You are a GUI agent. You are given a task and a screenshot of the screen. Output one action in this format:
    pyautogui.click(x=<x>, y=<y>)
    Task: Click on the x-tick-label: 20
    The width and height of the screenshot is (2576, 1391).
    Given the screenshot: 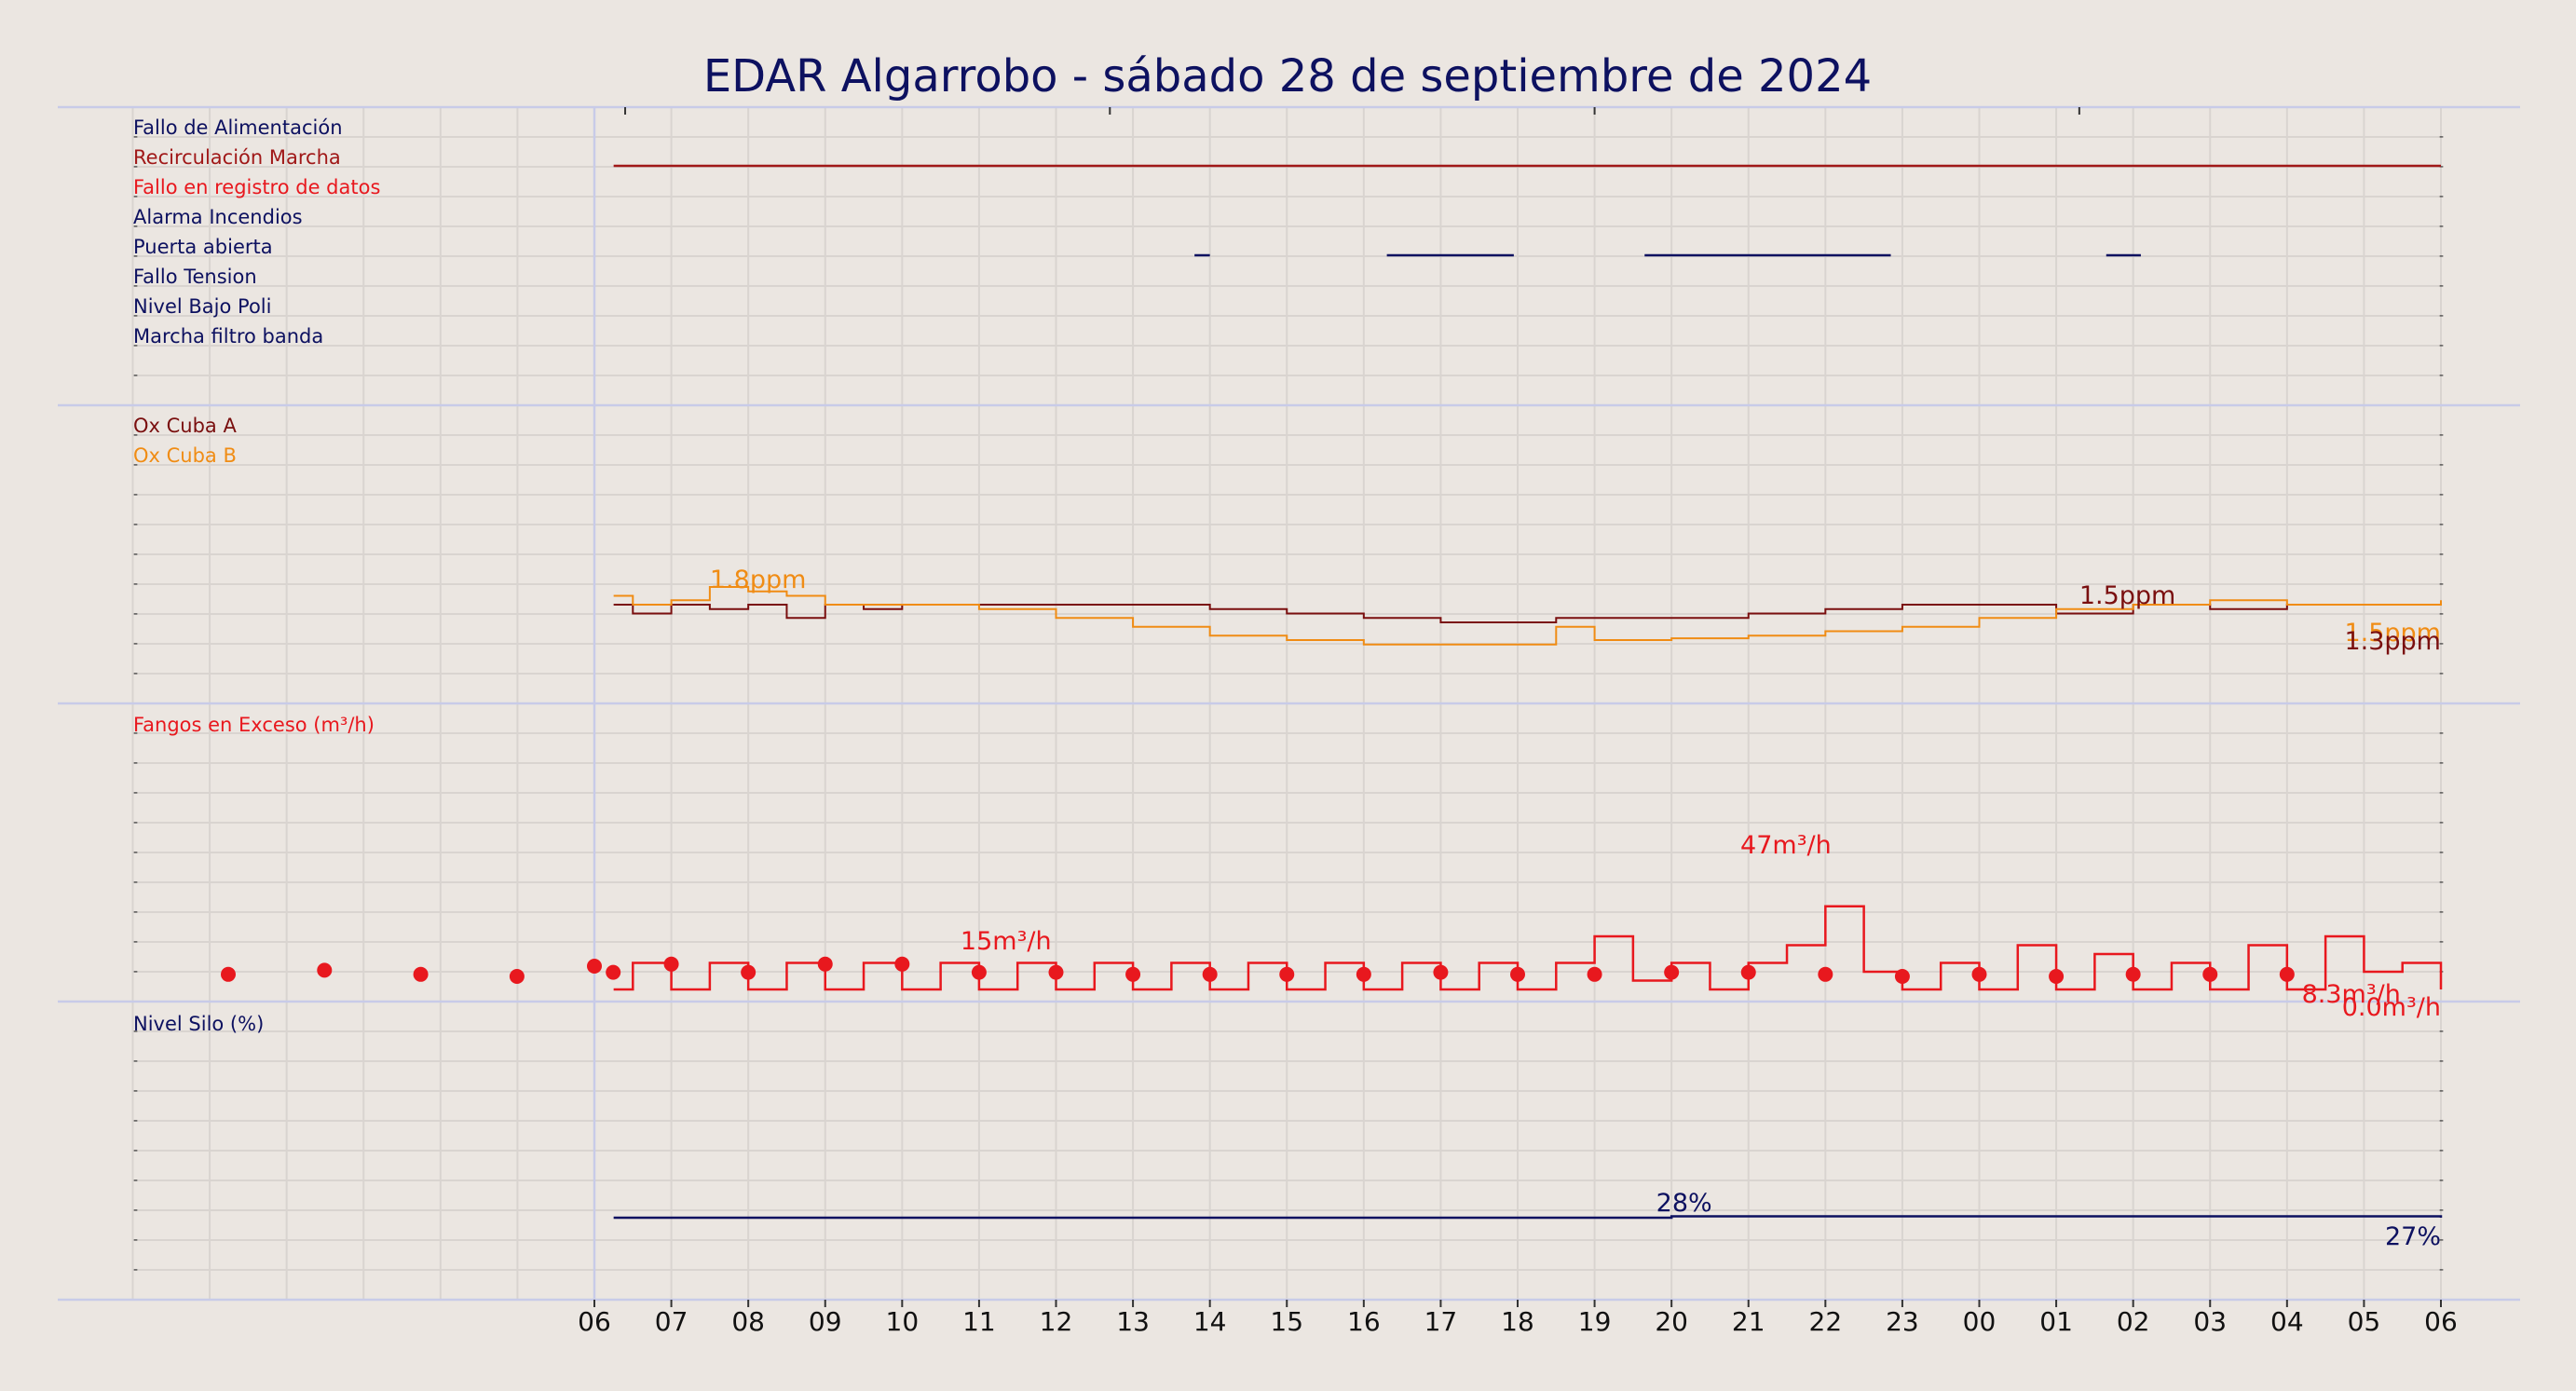 What is the action you would take?
    pyautogui.click(x=1671, y=1321)
    